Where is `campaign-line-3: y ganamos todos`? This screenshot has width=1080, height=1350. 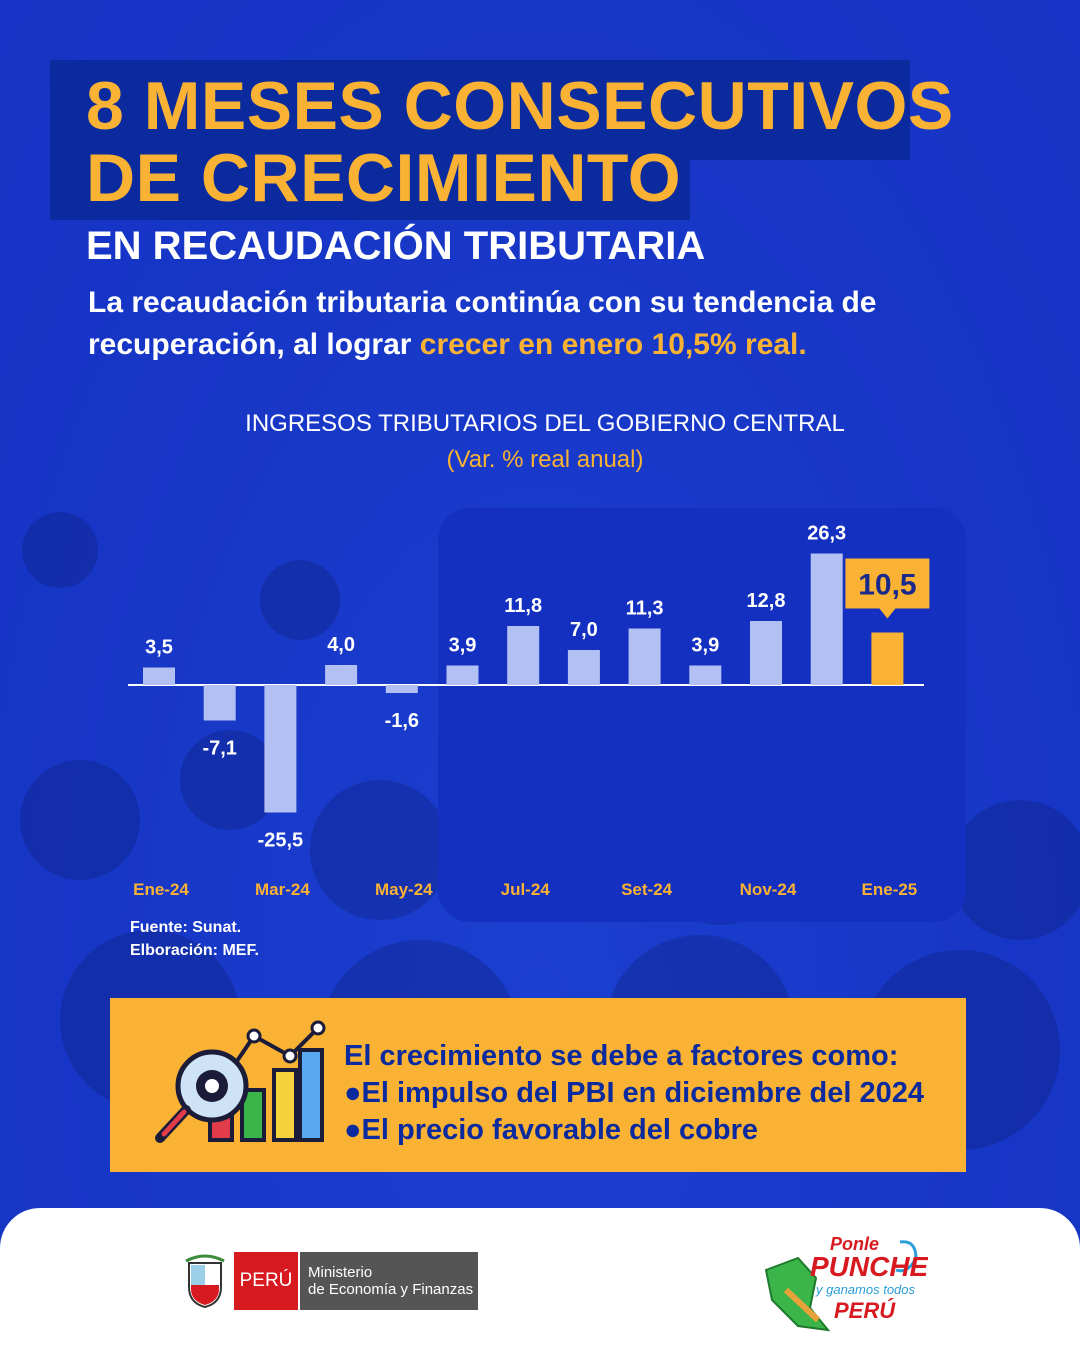
campaign-line-3: y ganamos todos is located at coordinates (865, 1289).